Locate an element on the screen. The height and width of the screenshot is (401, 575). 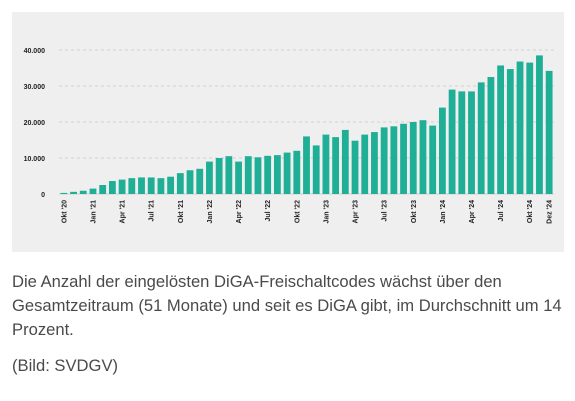
x-tick-label: Jan '21 is located at coordinates (93, 212).